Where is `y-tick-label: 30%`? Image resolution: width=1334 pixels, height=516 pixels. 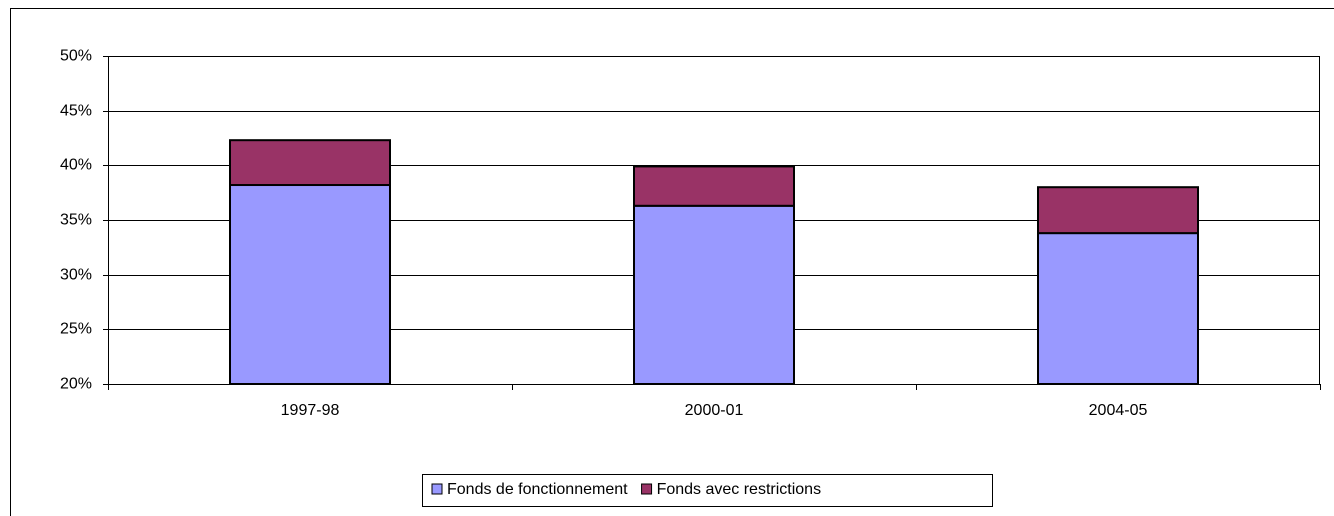
y-tick-label: 30% is located at coordinates (76, 275).